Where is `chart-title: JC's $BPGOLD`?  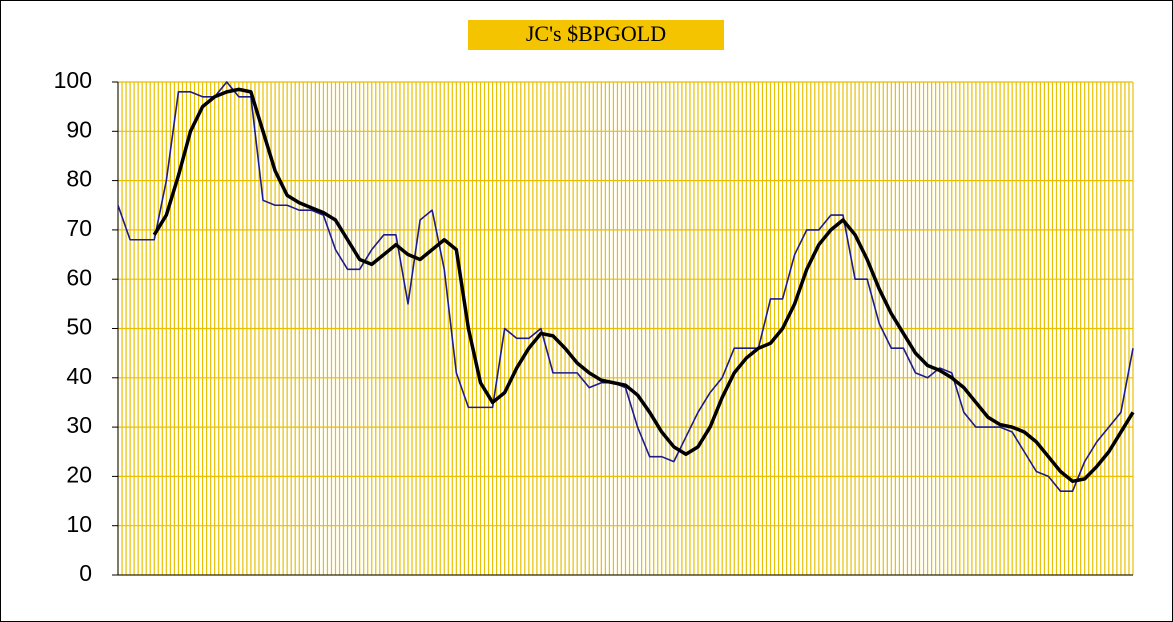 chart-title: JC's $BPGOLD is located at coordinates (596, 33).